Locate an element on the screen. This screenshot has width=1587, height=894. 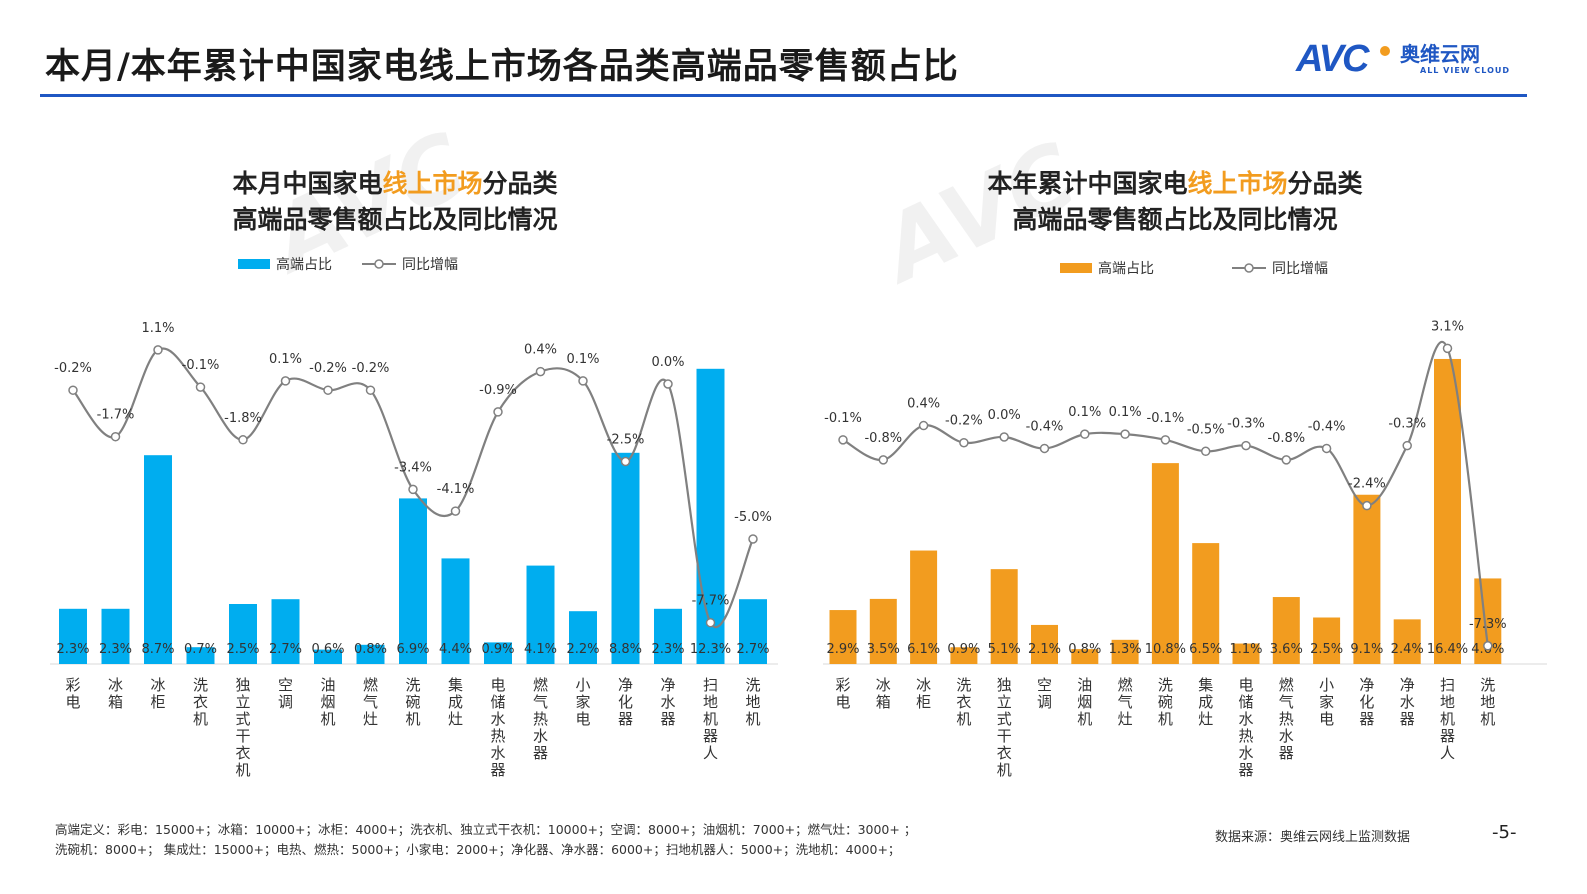
yoy-data-label: -0.2% is located at coordinates (371, 368).